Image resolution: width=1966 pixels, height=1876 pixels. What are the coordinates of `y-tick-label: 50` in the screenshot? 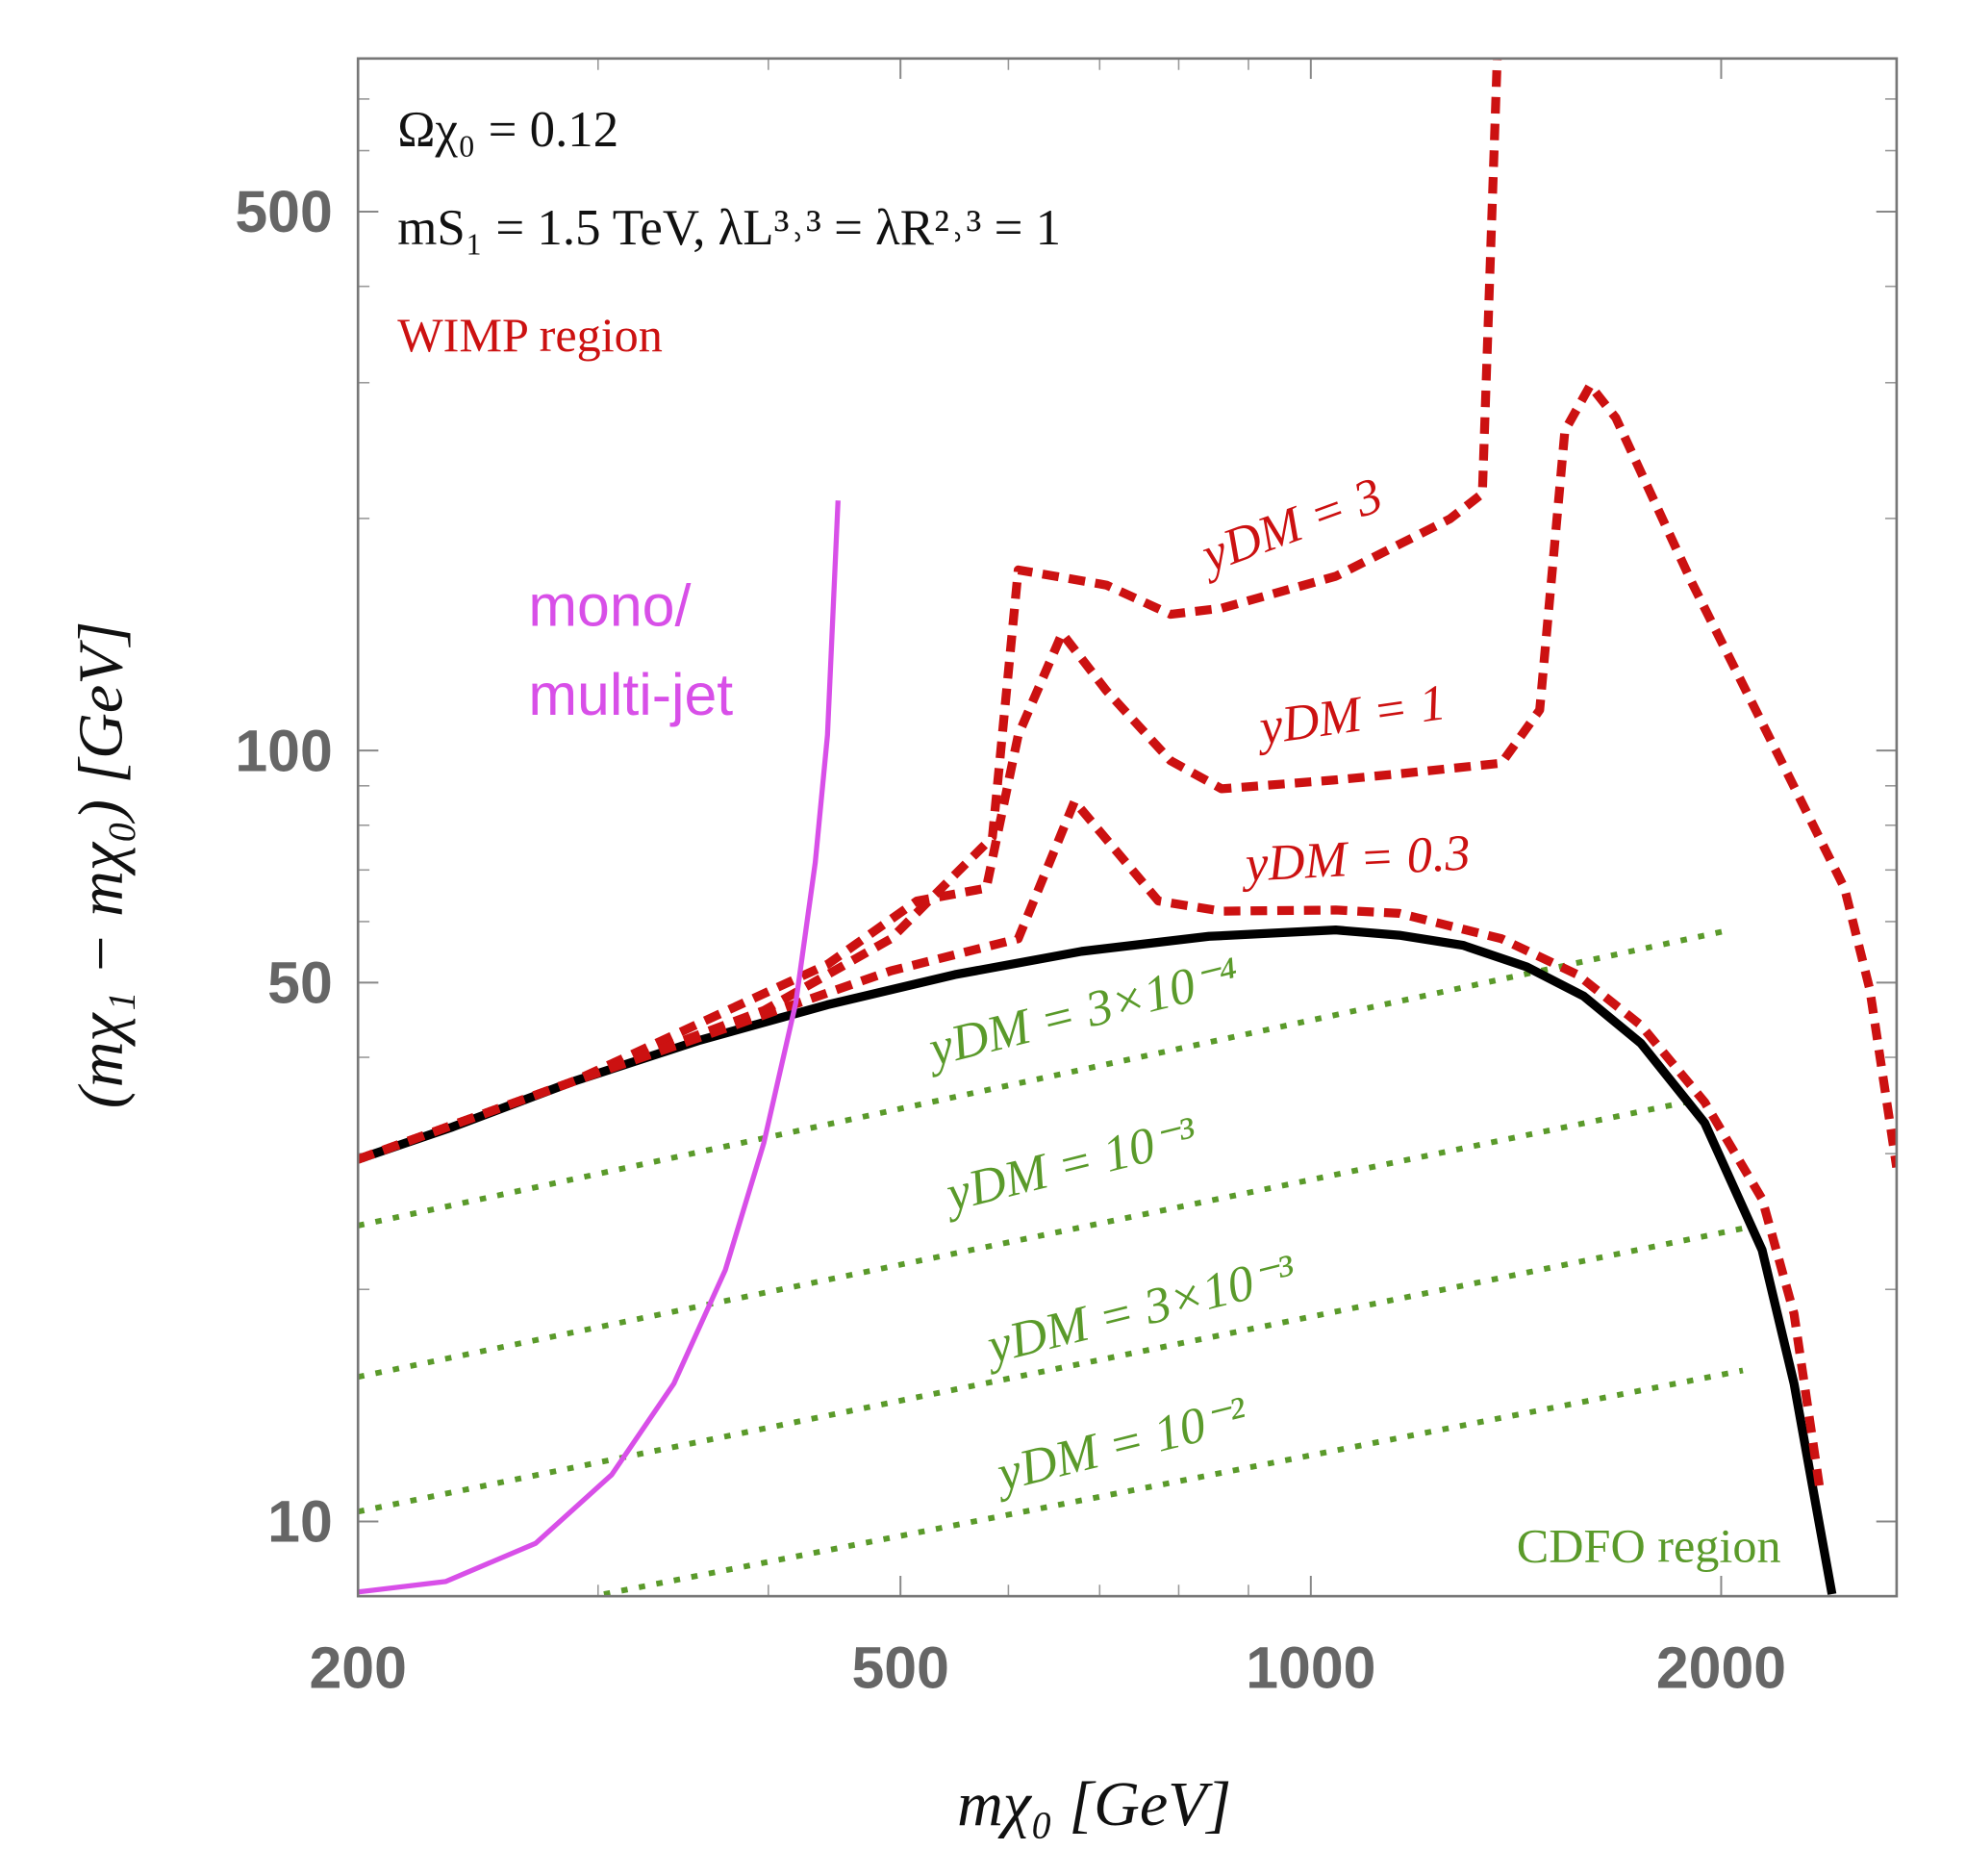 It's located at (300, 983).